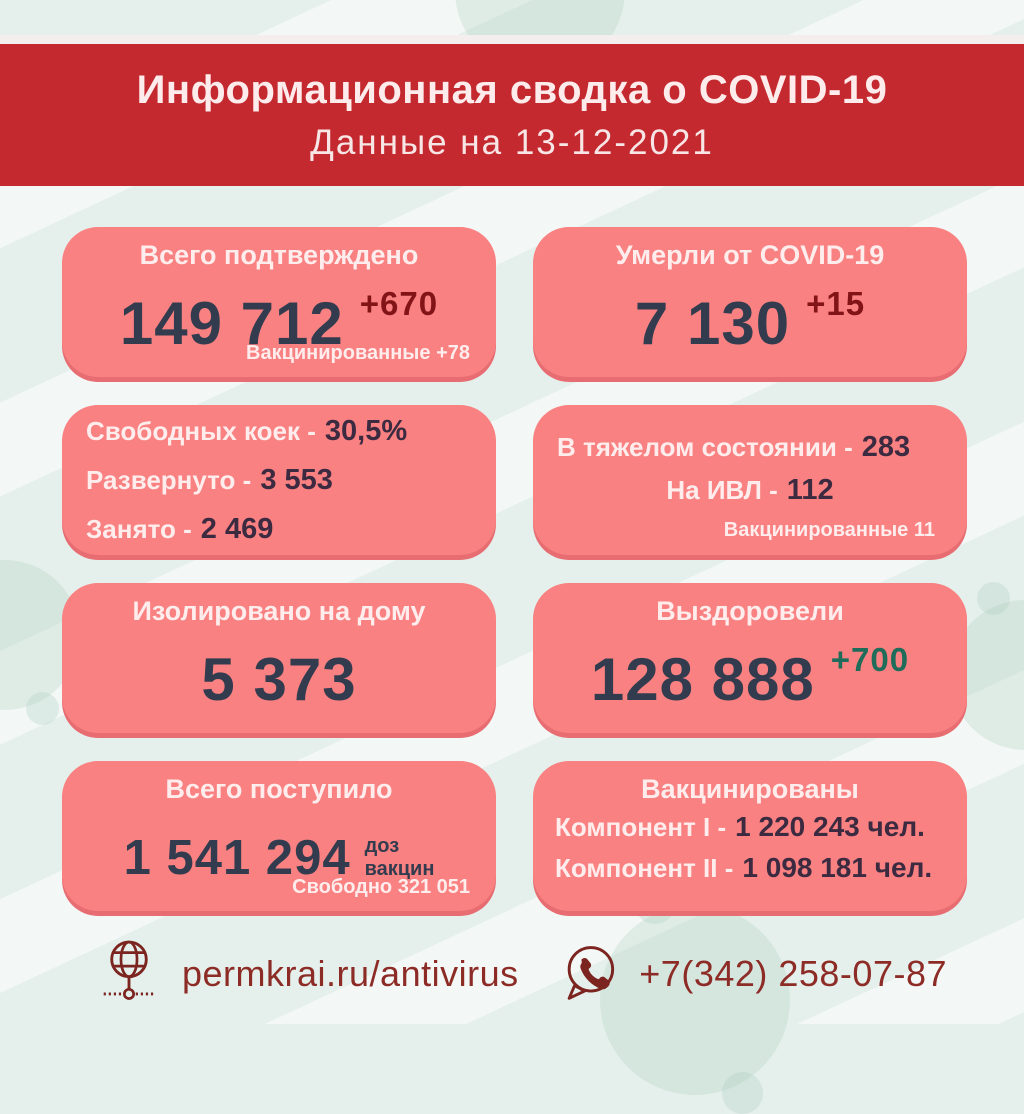  What do you see at coordinates (366, 430) in the screenshot?
I see `free-beds-value: 30,5%` at bounding box center [366, 430].